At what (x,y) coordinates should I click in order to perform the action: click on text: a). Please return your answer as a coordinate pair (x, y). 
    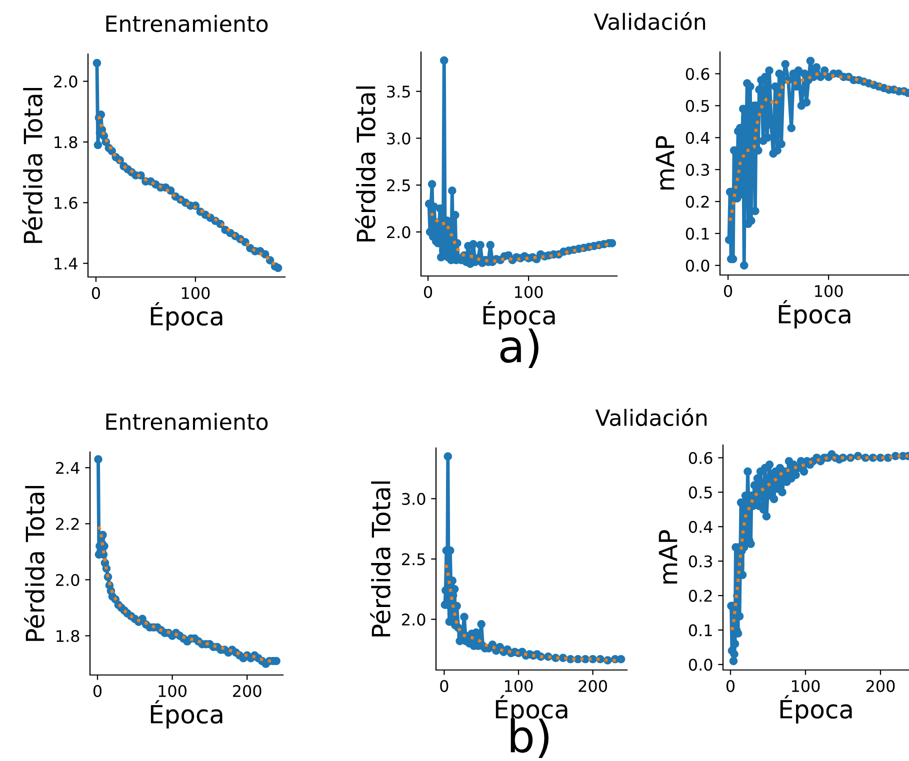
    Looking at the image, I should click on (519, 348).